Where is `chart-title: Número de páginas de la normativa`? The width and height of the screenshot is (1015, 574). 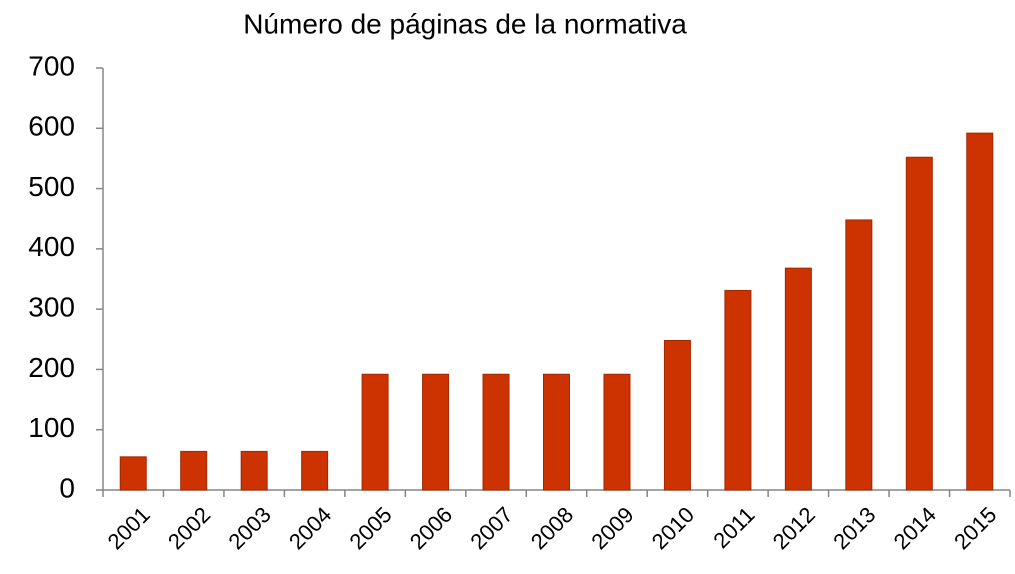 chart-title: Número de páginas de la normativa is located at coordinates (465, 23).